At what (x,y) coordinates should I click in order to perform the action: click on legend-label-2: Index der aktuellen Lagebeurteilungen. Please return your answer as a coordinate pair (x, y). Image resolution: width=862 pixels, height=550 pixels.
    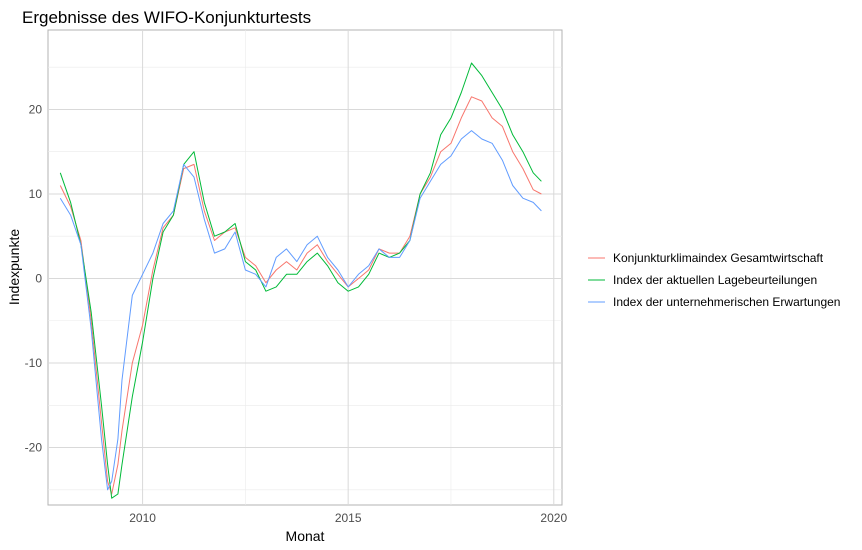
    Looking at the image, I should click on (715, 280).